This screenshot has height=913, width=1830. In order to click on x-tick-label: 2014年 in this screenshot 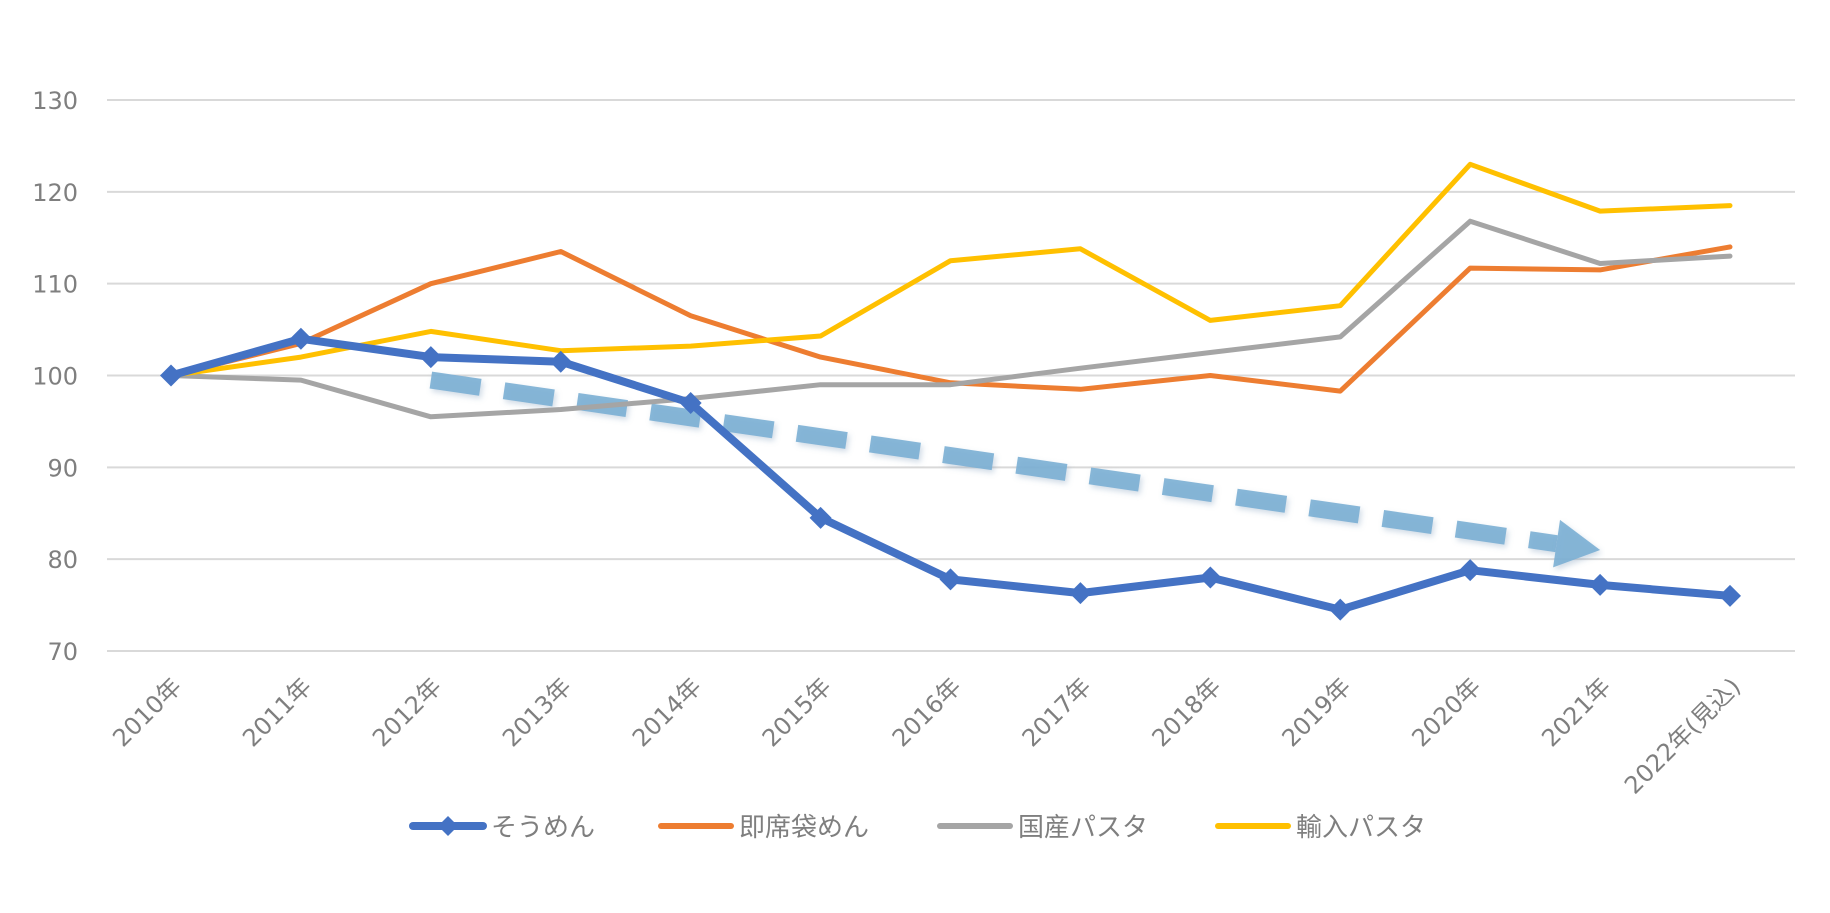, I will do `click(667, 712)`.